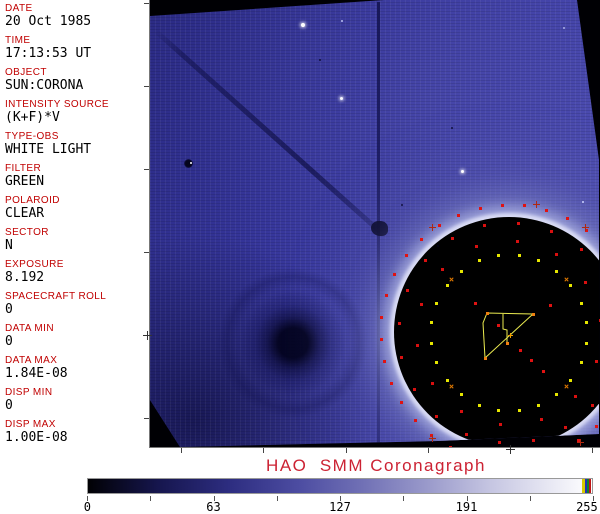  Describe the element at coordinates (76, 336) in the screenshot. I see `metadata-field: DATA MIN 0` at that location.